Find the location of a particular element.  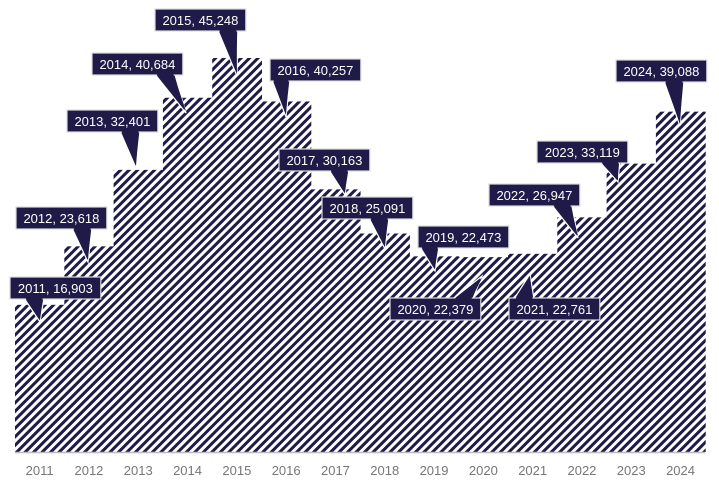

x-tick-label: 2013 is located at coordinates (138, 470).